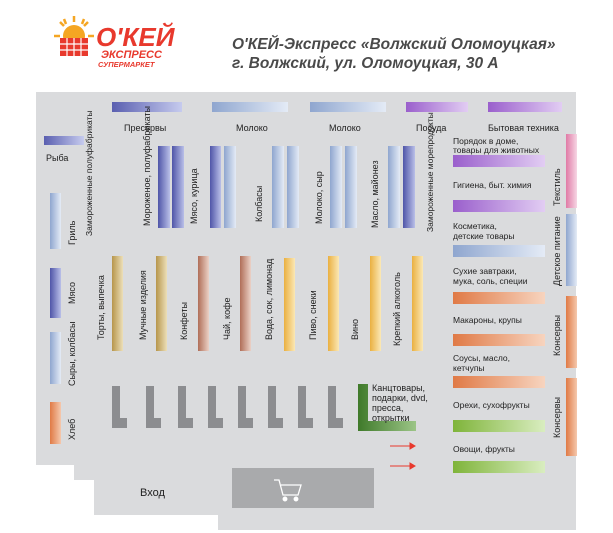 The width and height of the screenshot is (613, 533). I want to click on right-shelves, so click(499, 314).